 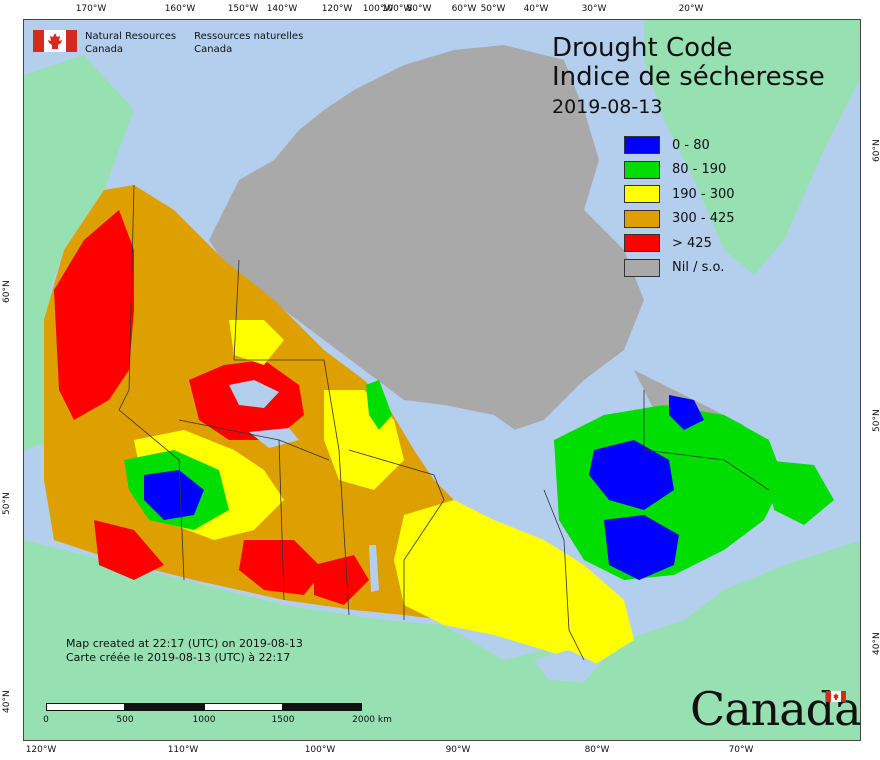 What do you see at coordinates (458, 750) in the screenshot?
I see `tick-bottom-90w: 90°W` at bounding box center [458, 750].